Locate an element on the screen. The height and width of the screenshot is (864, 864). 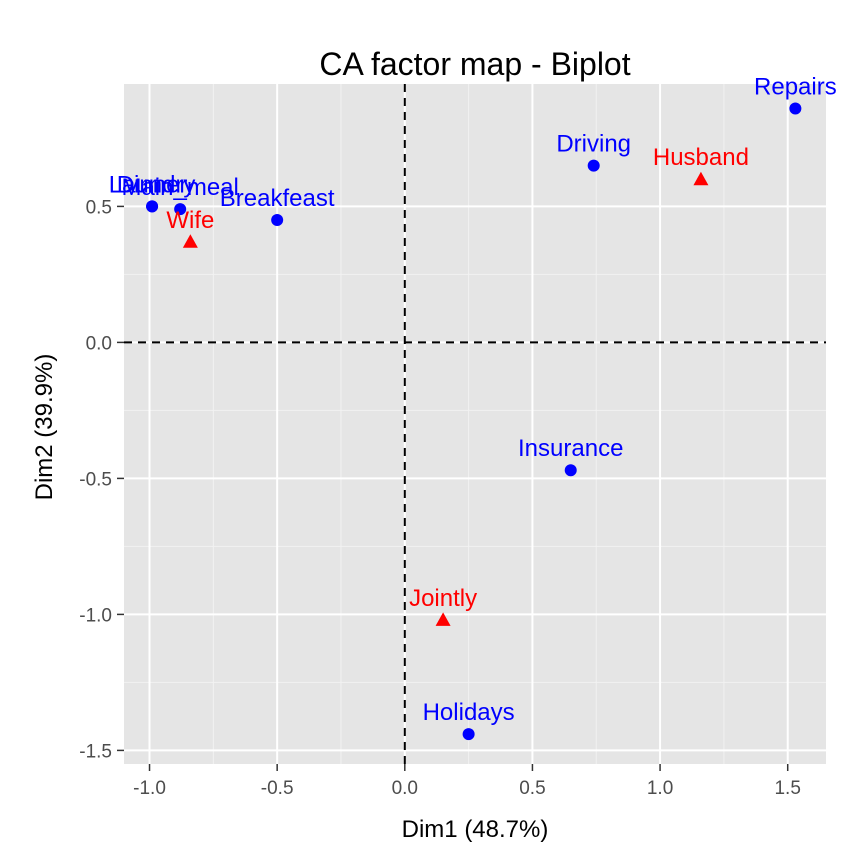
x-tick-label: -1.0 is located at coordinates (149, 788).